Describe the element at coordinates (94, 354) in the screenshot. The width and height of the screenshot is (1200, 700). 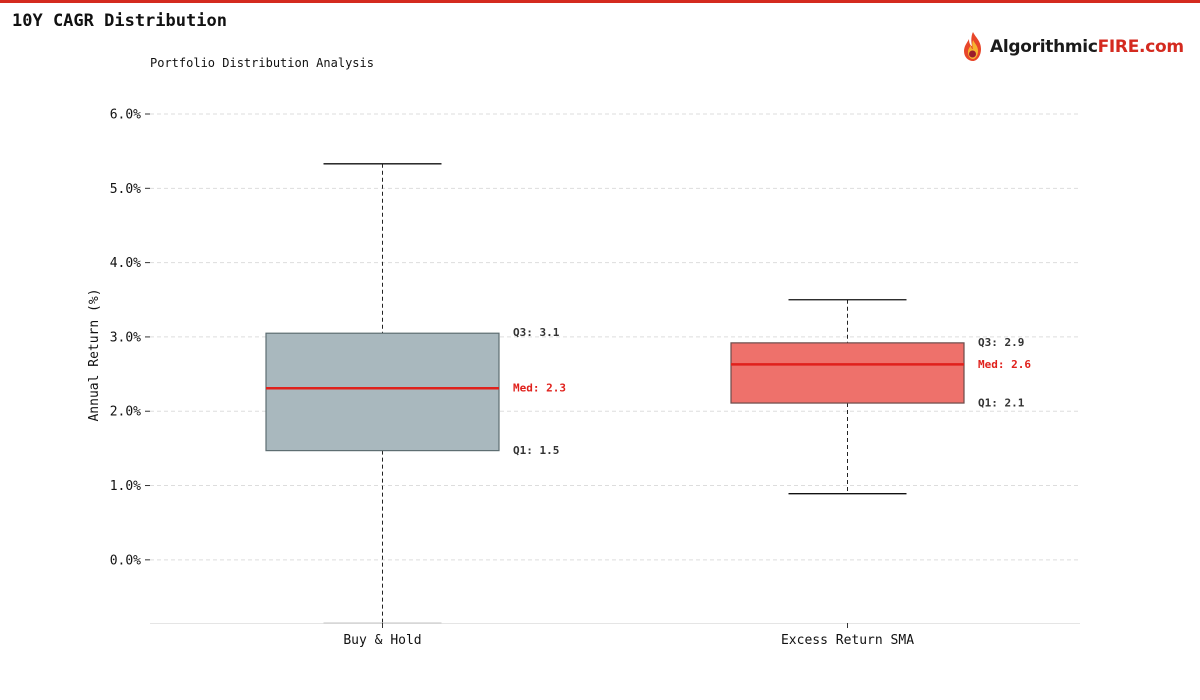
I see `y-axis-label: Annual Return (%)` at that location.